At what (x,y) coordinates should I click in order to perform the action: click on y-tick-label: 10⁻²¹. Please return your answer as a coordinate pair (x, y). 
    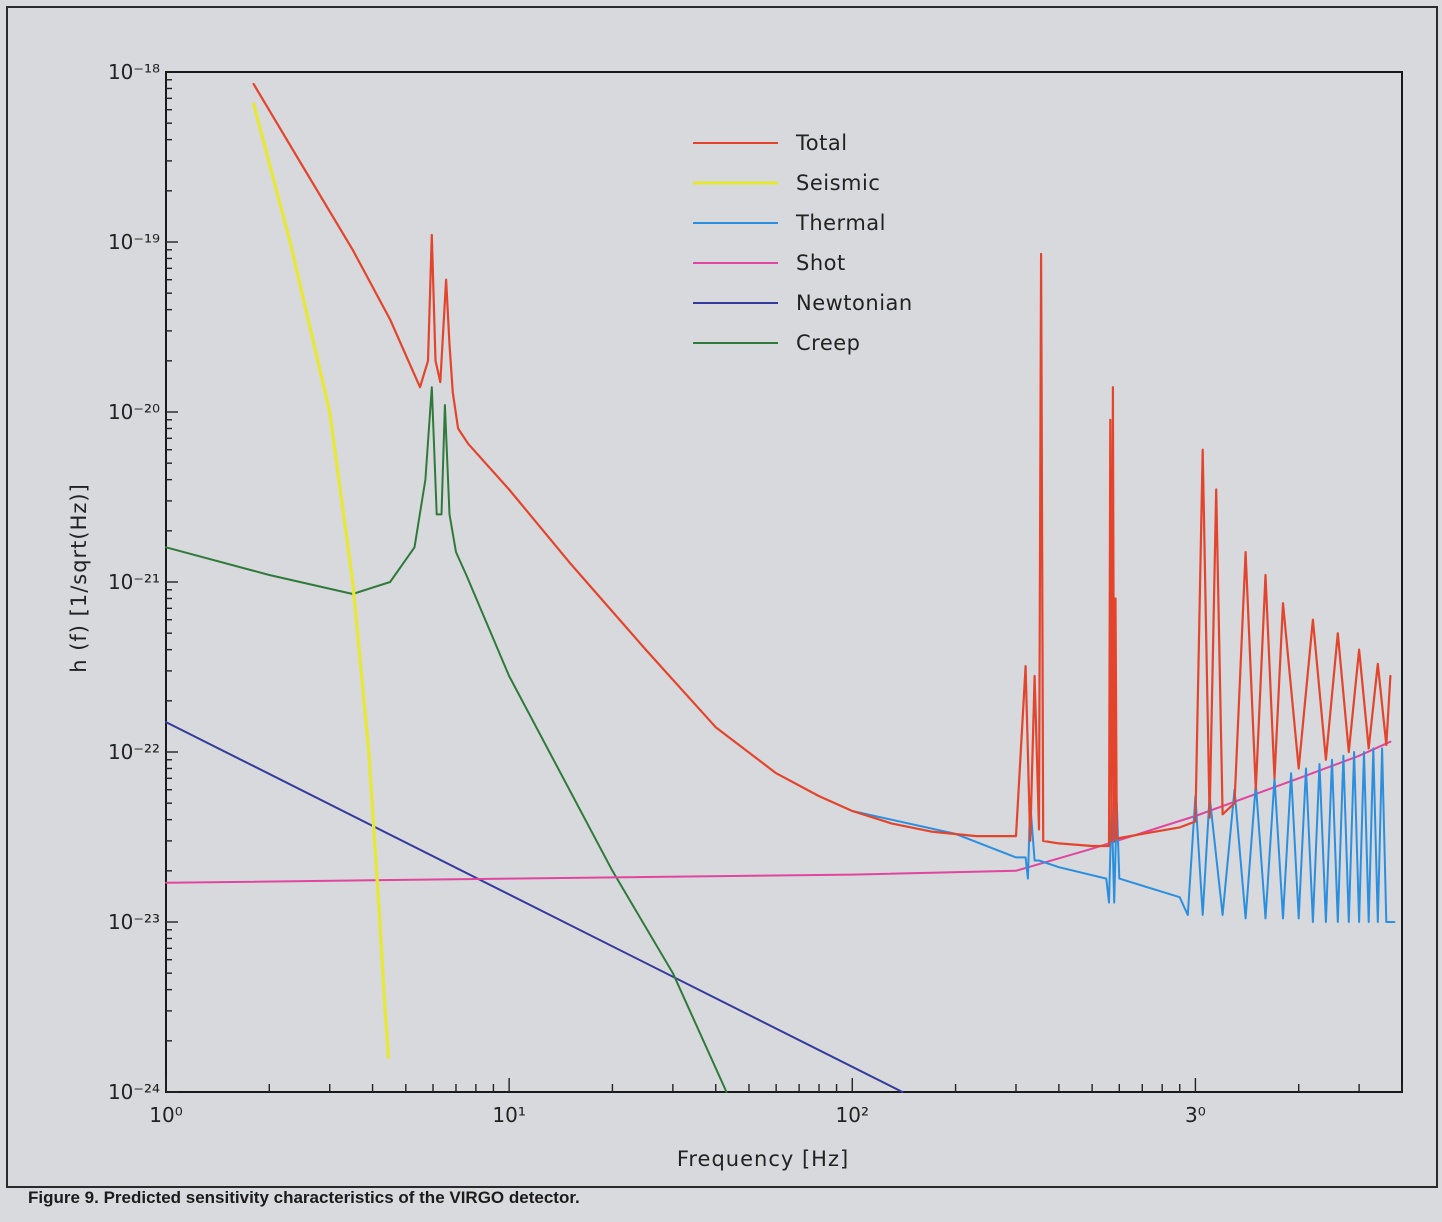
    Looking at the image, I should click on (134, 582).